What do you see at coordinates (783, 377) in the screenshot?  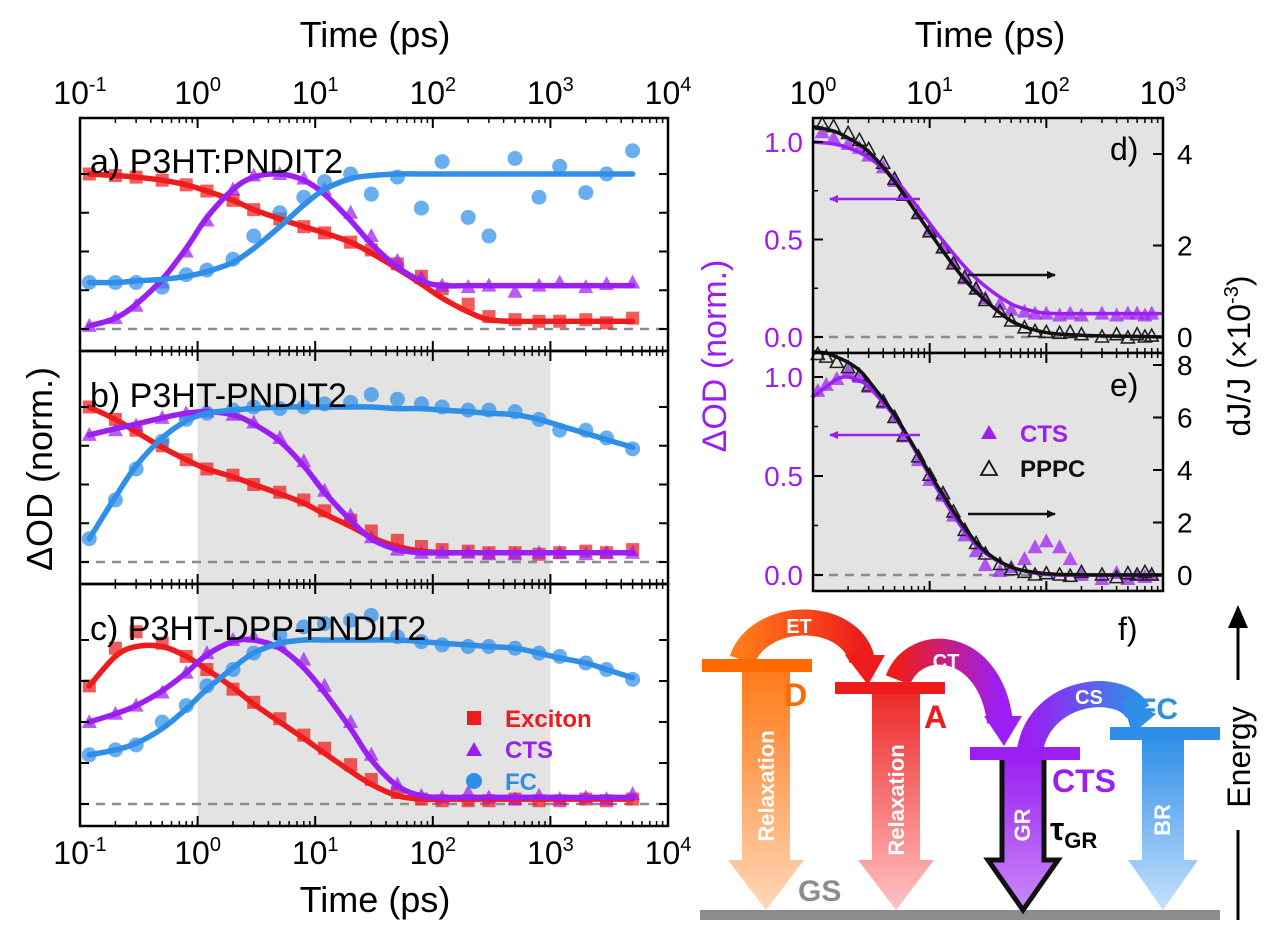 I see `y-ticklabel-left: 1.0` at bounding box center [783, 377].